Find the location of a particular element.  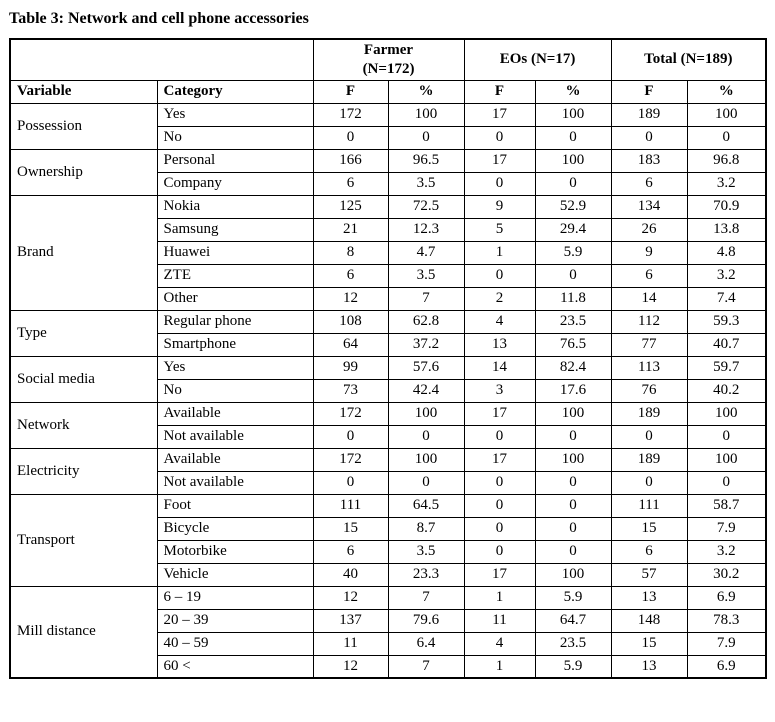

table-row: Type Regular phone 108 62.8 4 23.5 112 59.3 is located at coordinates (388, 333).